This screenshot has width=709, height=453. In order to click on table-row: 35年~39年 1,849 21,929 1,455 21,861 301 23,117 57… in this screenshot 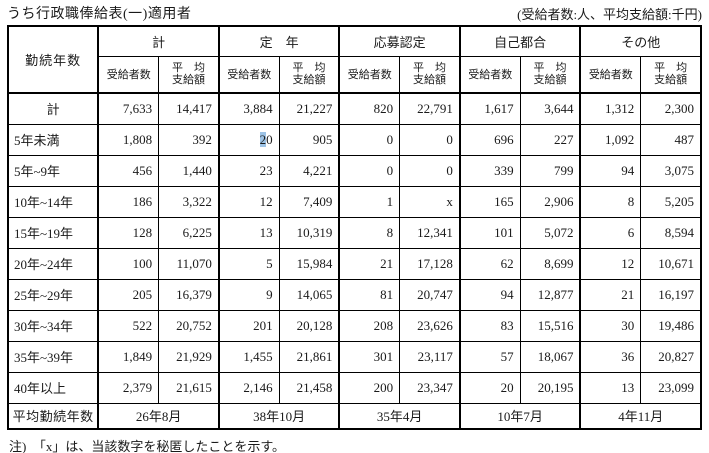, I will do `click(354, 356)`.